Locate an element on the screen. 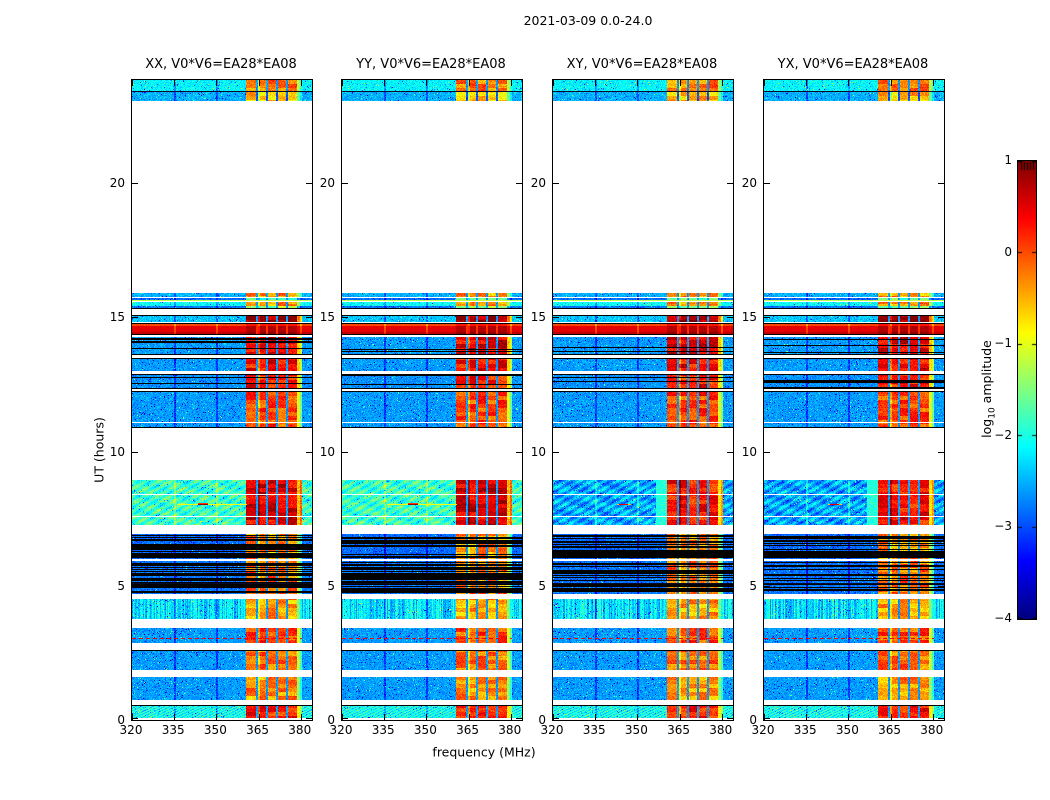 The width and height of the screenshot is (1050, 800). panel-title-yy: YY, V0*V6=EA28*EA08 is located at coordinates (431, 64).